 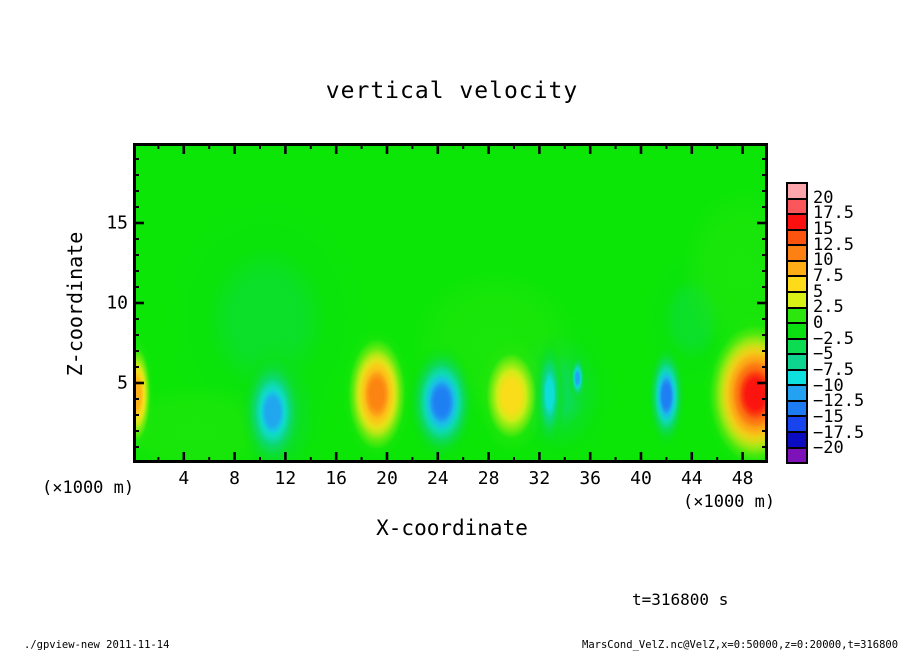 I want to click on x-units-label: (×1000 m), so click(x=729, y=502).